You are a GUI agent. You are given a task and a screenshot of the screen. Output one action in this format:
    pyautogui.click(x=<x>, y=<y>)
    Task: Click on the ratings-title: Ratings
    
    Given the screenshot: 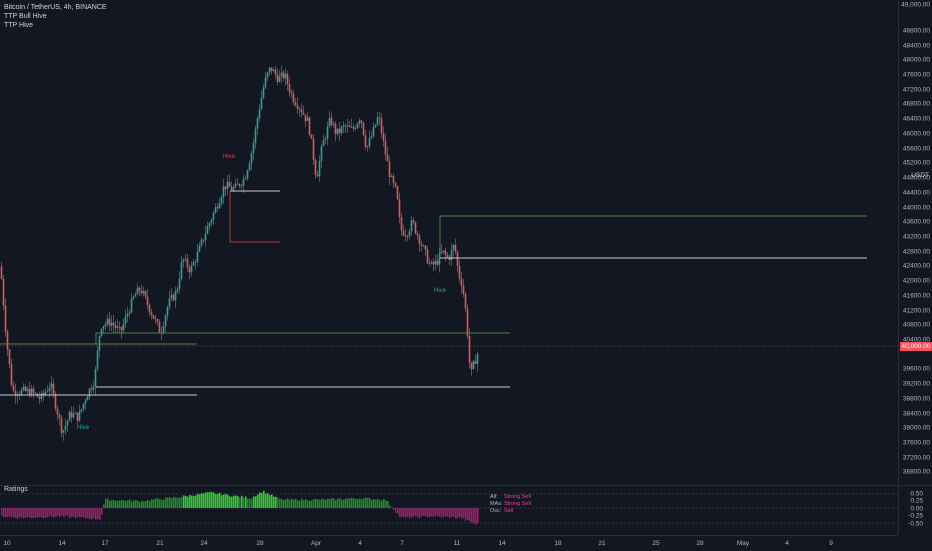 What is the action you would take?
    pyautogui.click(x=16, y=489)
    